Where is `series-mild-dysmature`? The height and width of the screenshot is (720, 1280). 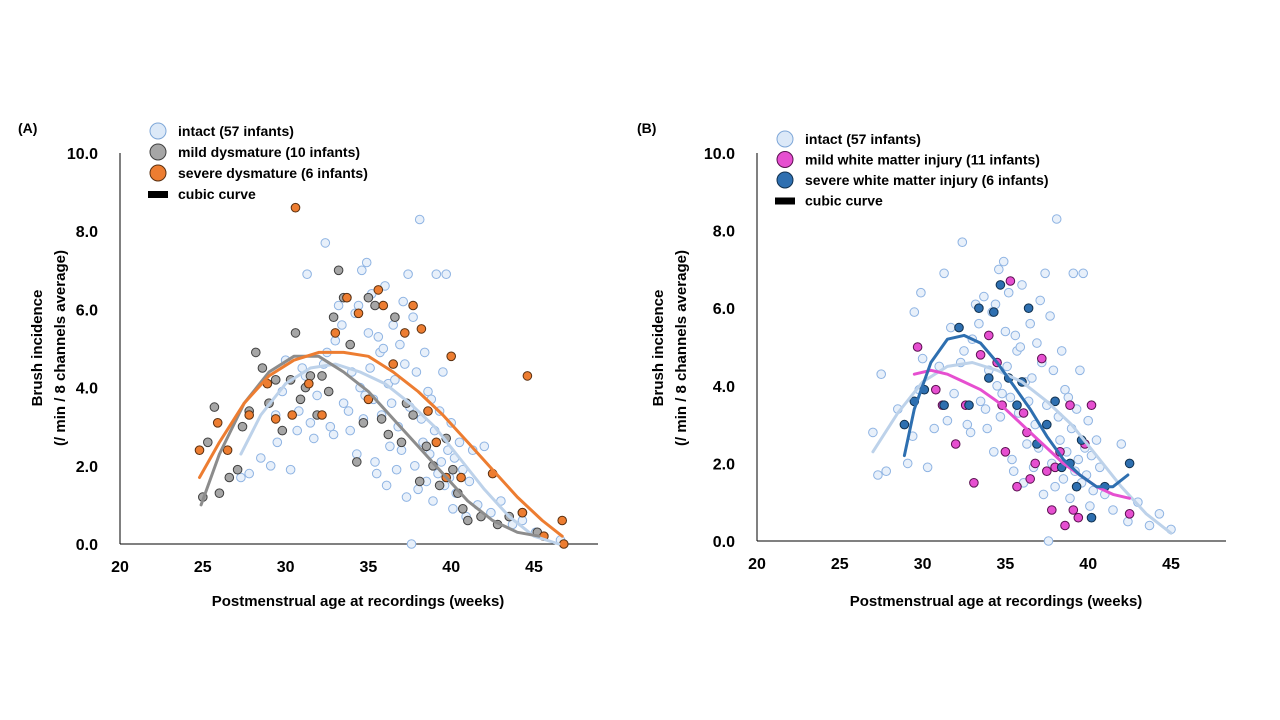
series-mild-dysmature is located at coordinates (370, 401).